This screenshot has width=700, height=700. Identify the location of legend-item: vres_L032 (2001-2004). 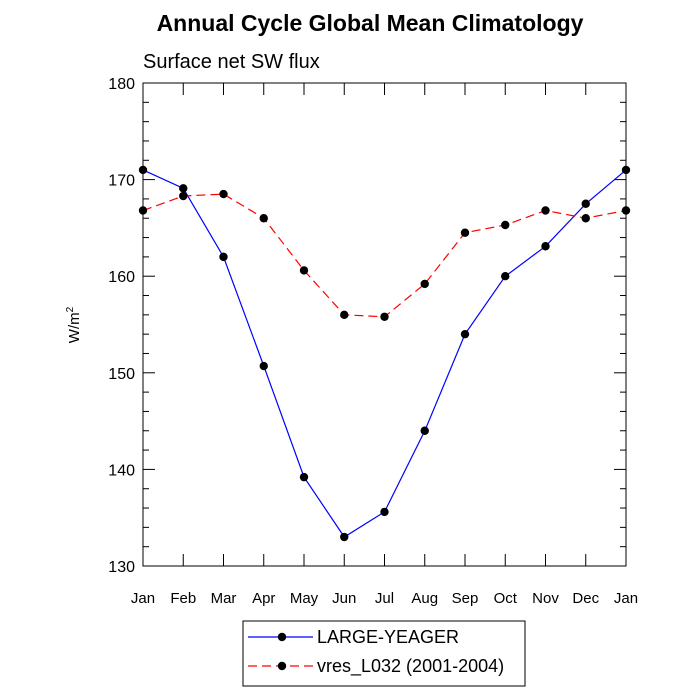
(376, 666).